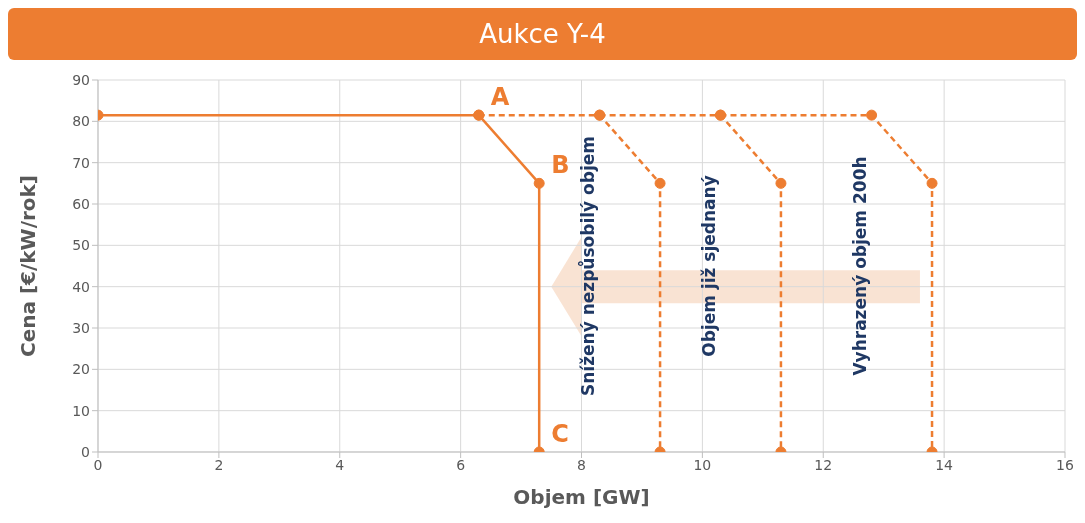 Image resolution: width=1085 pixels, height=523 pixels. I want to click on y-tick-label: 20, so click(81, 369).